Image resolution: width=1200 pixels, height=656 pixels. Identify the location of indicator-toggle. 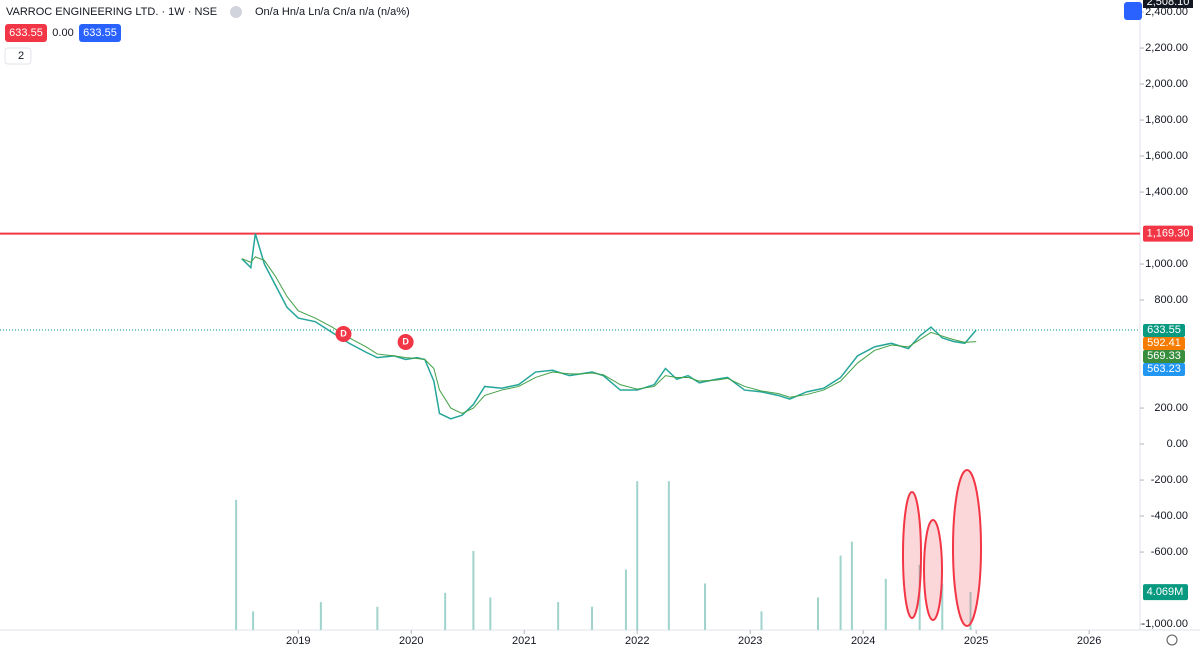
(18, 56).